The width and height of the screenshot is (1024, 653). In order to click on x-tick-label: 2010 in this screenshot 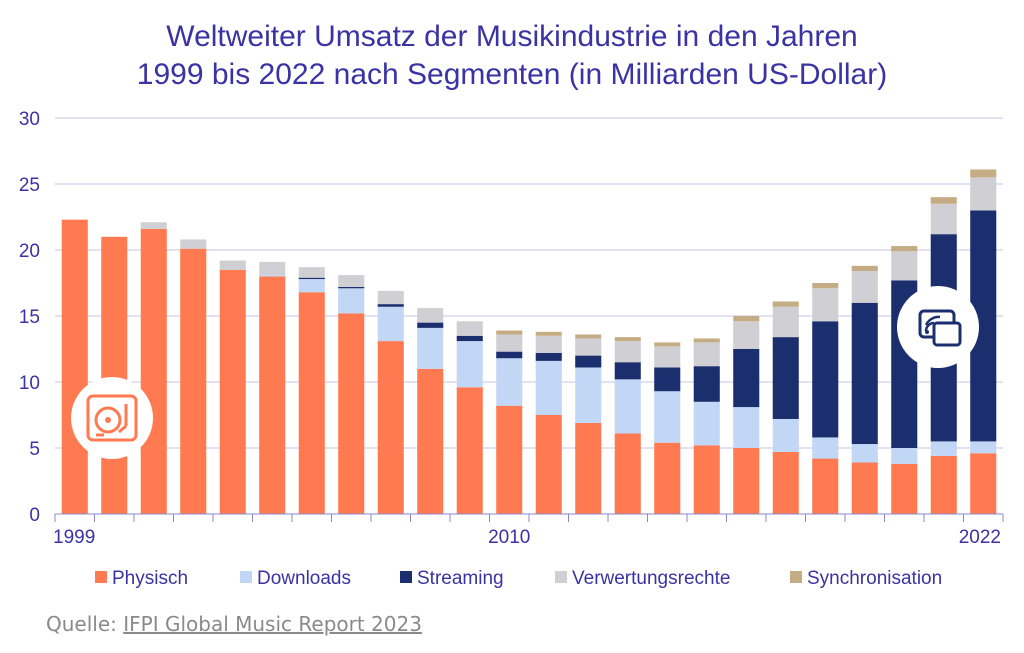, I will do `click(509, 537)`.